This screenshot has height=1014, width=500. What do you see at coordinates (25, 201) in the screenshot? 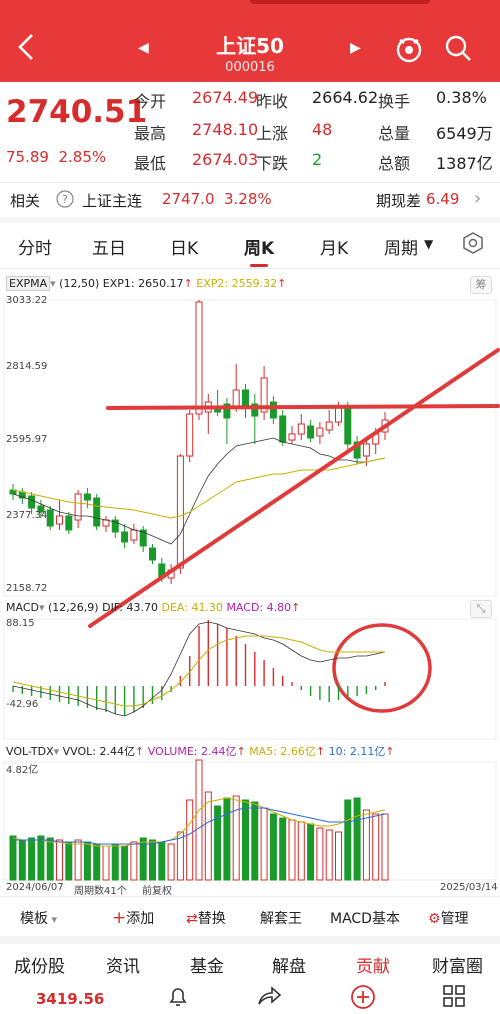
I see `related-label: 相关` at bounding box center [25, 201].